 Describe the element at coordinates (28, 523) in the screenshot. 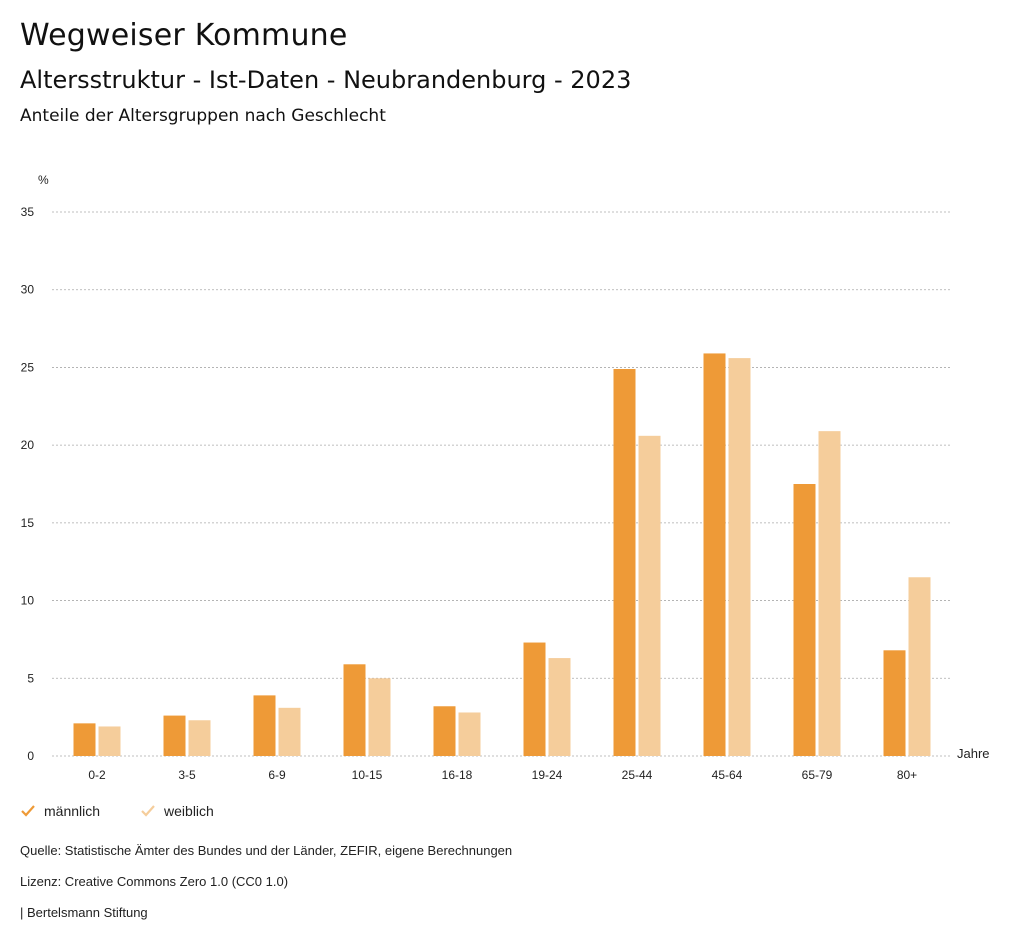

I see `y-tick-label: 15` at that location.